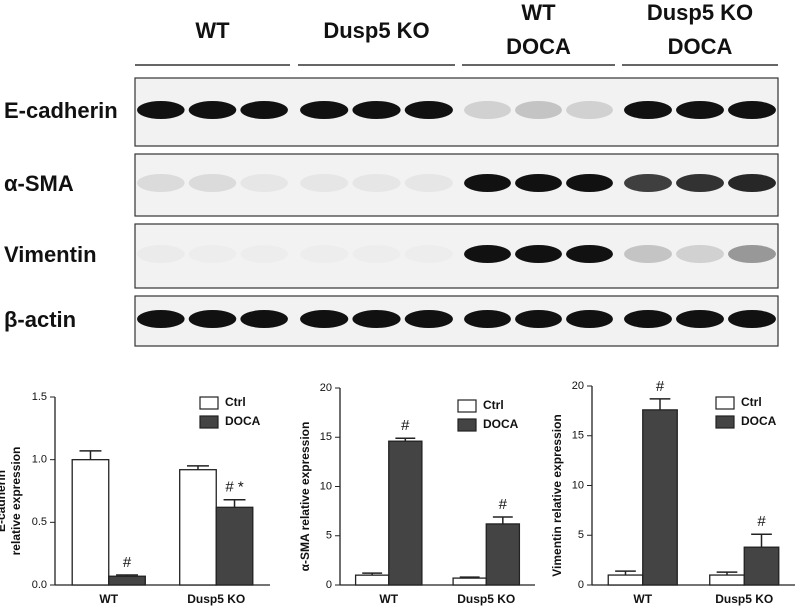 Image resolution: width=800 pixels, height=608 pixels. I want to click on y-tick-label: 0.0, so click(39, 585).